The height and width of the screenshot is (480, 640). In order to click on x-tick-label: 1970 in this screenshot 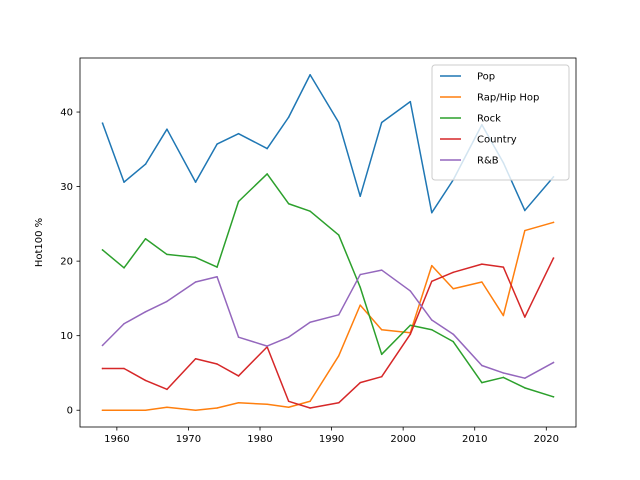, I will do `click(188, 439)`.